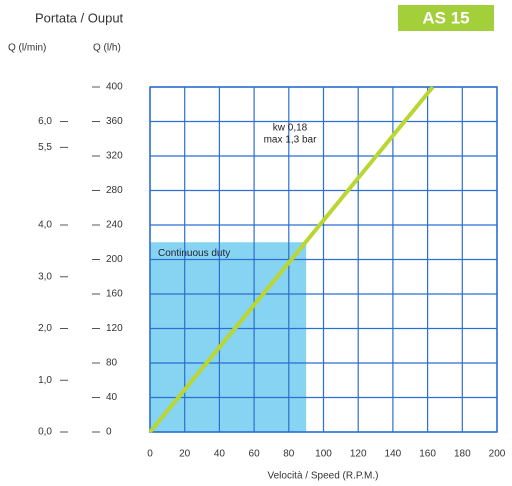  What do you see at coordinates (27, 48) in the screenshot?
I see `y2-axis-label: Q (l/min)` at bounding box center [27, 48].